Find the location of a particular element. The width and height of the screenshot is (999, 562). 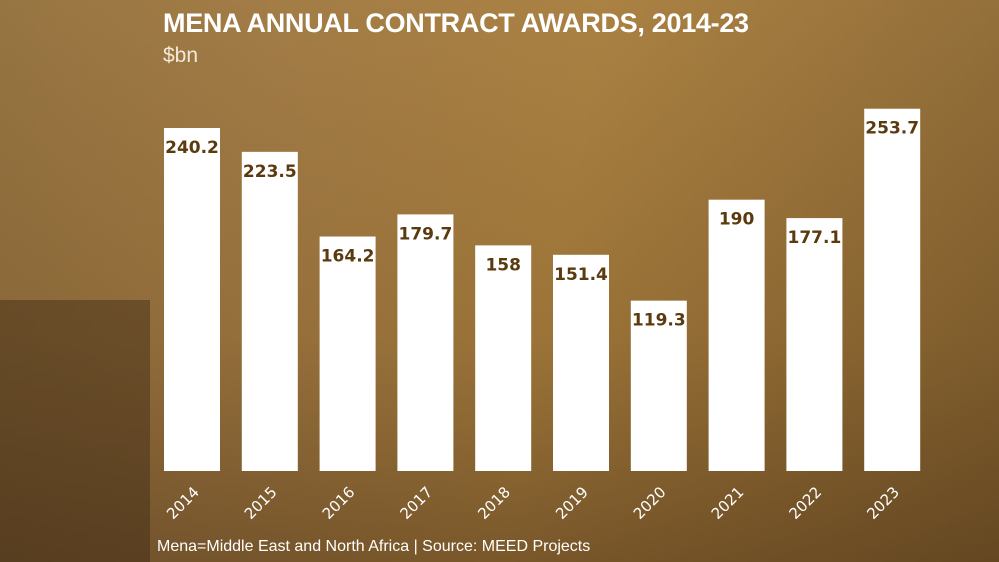

x-tick-label: 2023 is located at coordinates (883, 503).